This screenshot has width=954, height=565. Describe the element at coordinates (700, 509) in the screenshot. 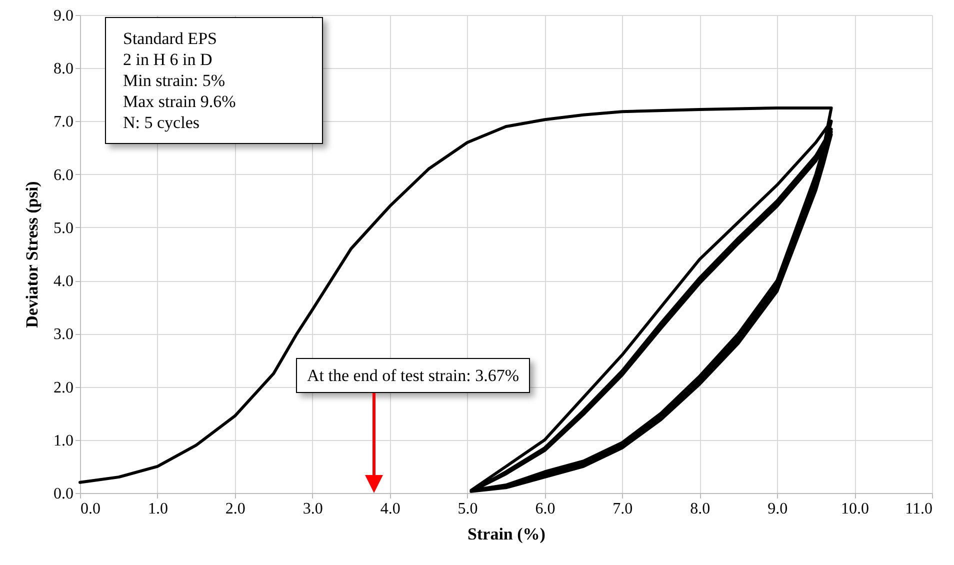

I see `x-tick-label: 8.0` at that location.